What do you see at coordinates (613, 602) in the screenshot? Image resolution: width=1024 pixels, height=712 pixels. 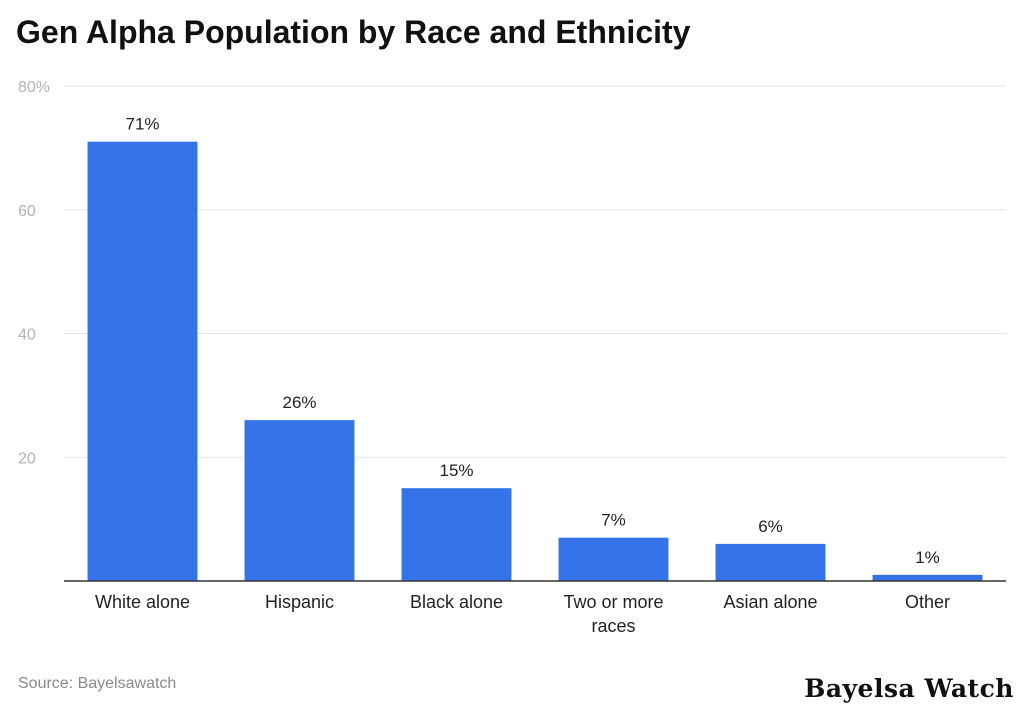 I see `x-tick-label: Two or more` at bounding box center [613, 602].